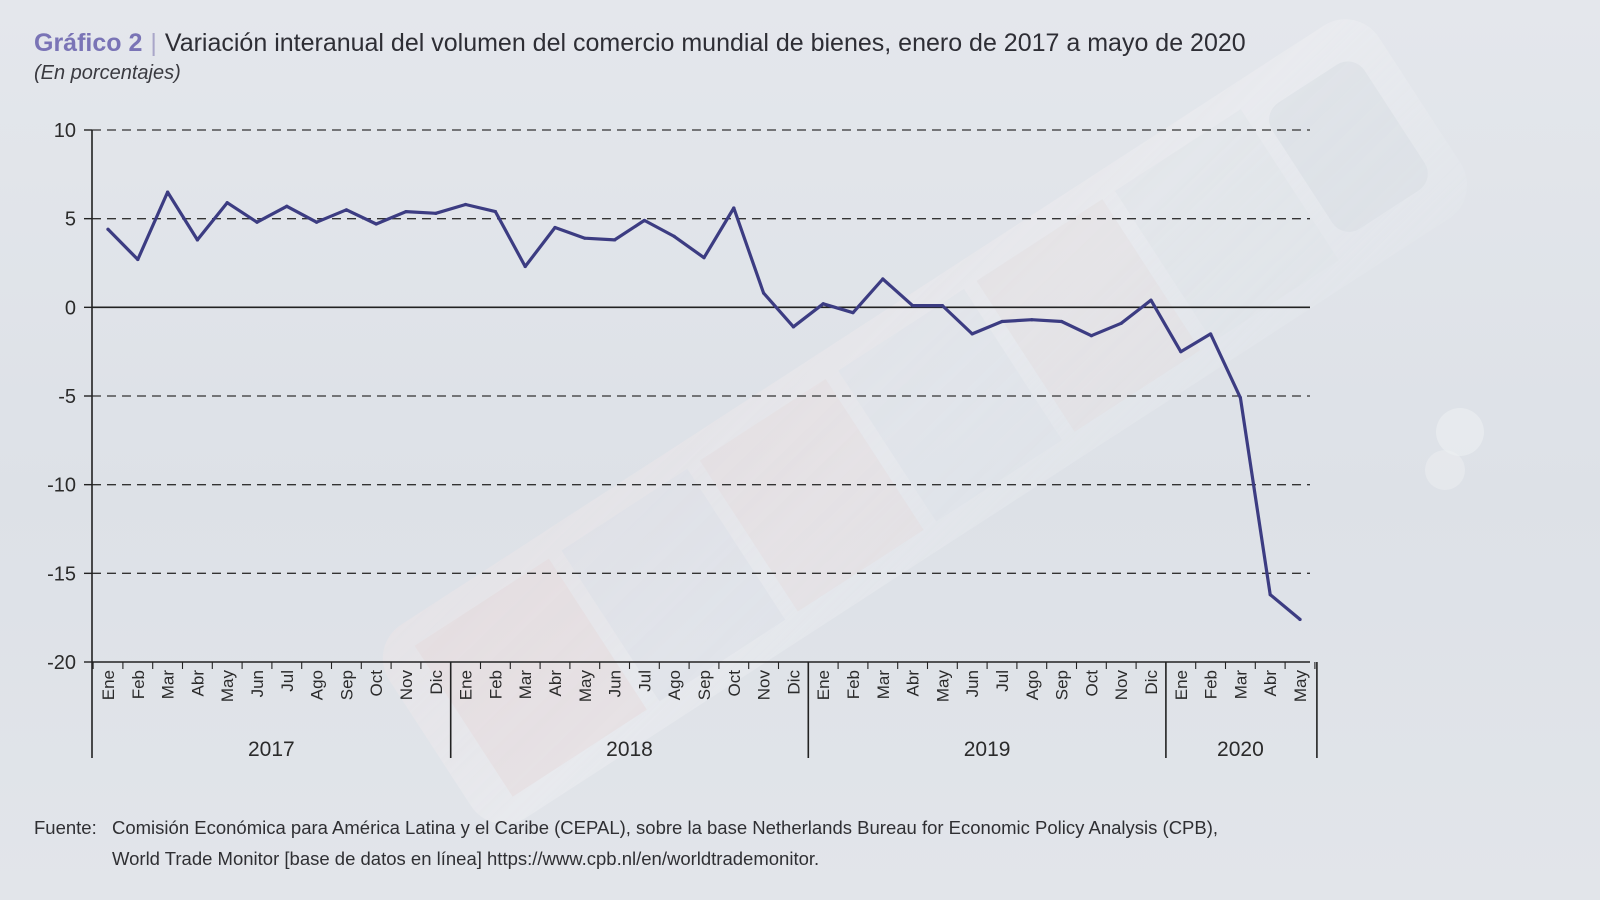 The height and width of the screenshot is (900, 1600). Describe the element at coordinates (88, 43) in the screenshot. I see `figure-label: Gráfico 2` at that location.